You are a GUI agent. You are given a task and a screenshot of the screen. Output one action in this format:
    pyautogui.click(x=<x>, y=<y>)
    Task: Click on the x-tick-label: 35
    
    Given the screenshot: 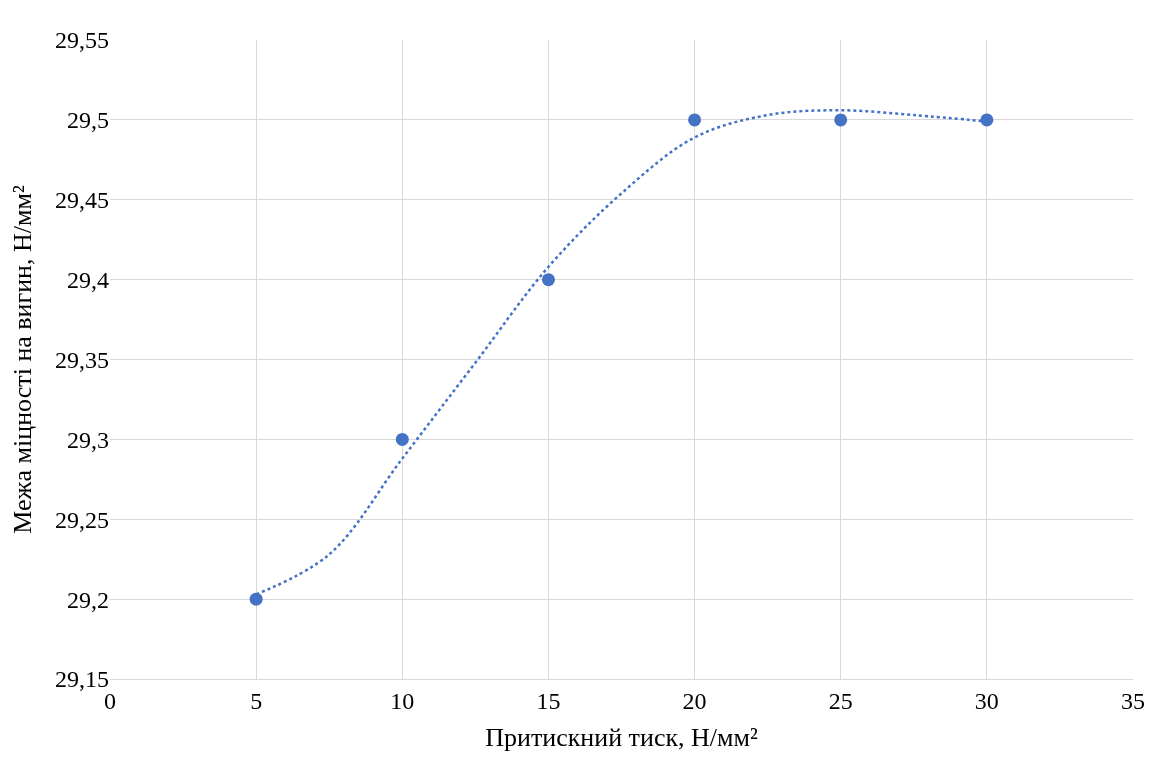 What is the action you would take?
    pyautogui.click(x=1133, y=700)
    